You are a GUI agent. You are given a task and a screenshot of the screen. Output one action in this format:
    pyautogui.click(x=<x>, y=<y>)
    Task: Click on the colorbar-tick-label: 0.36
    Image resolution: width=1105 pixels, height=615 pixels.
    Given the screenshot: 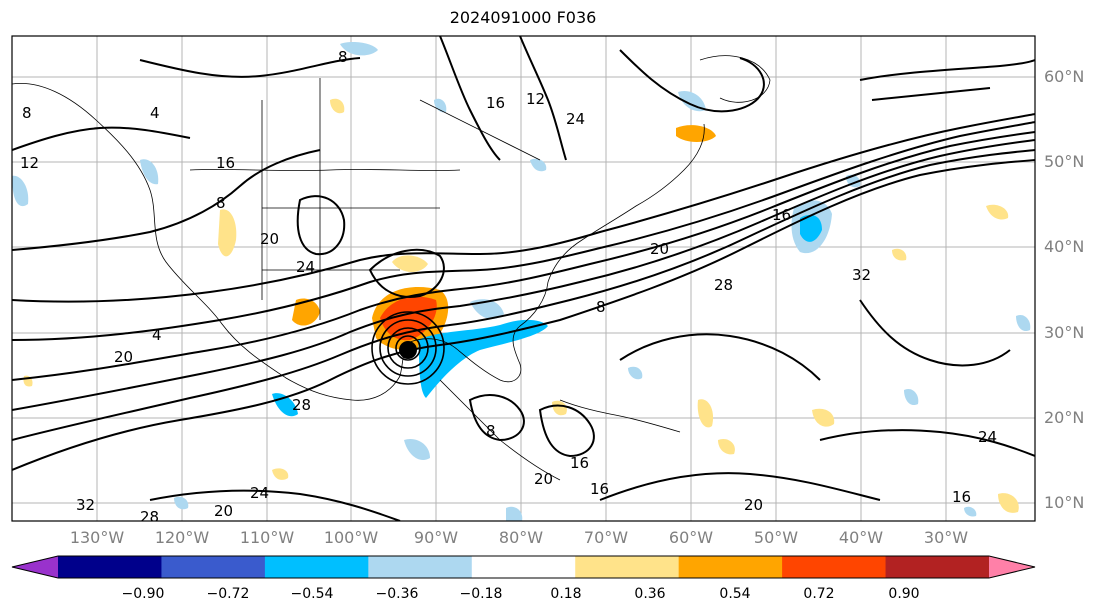 What is the action you would take?
    pyautogui.click(x=650, y=594)
    